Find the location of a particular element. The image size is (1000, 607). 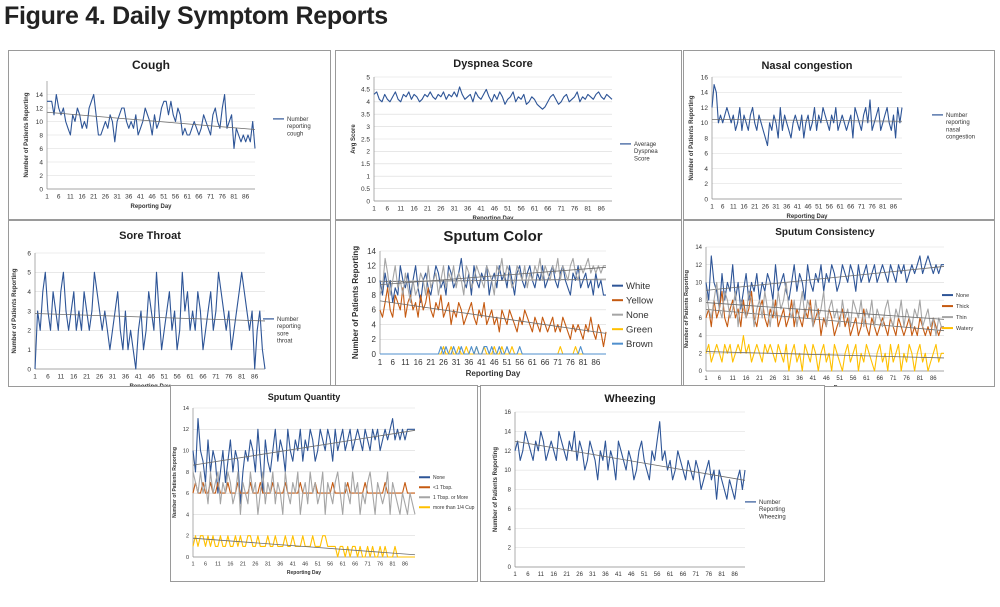

legend-label-none: None is located at coordinates (962, 296).